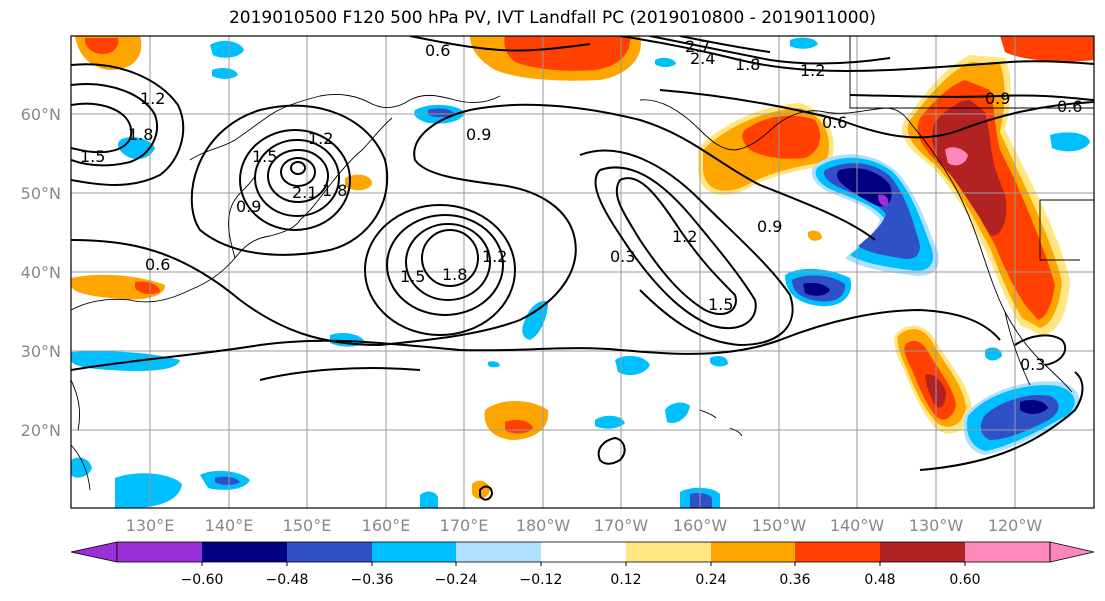 Image resolution: width=1105 pixels, height=601 pixels. Describe the element at coordinates (883, 200) in the screenshot. I see `negative-patch-gulf-purple` at that location.